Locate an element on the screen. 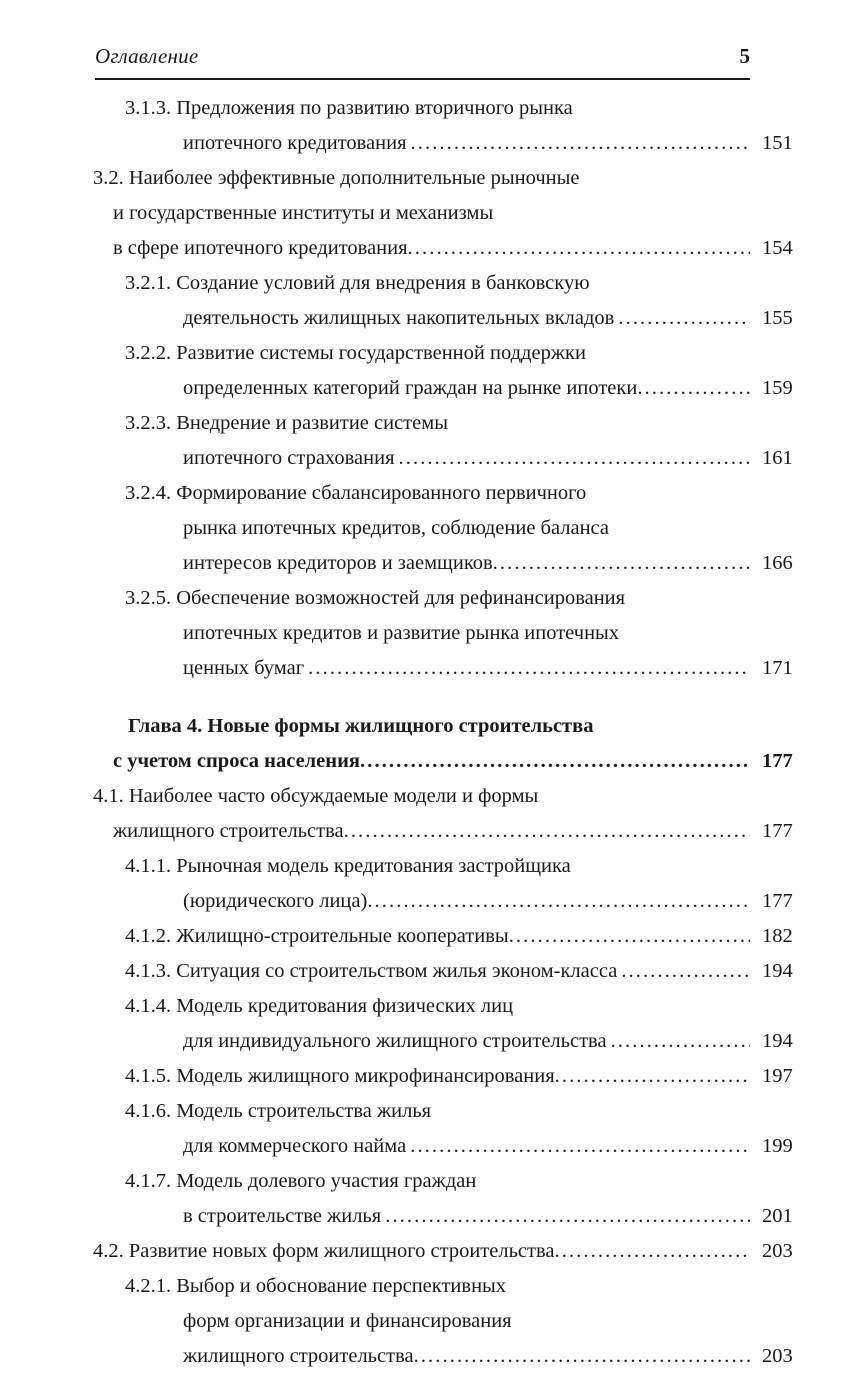 The width and height of the screenshot is (845, 1380). toc-entry-page-number: 155 is located at coordinates (777, 318).